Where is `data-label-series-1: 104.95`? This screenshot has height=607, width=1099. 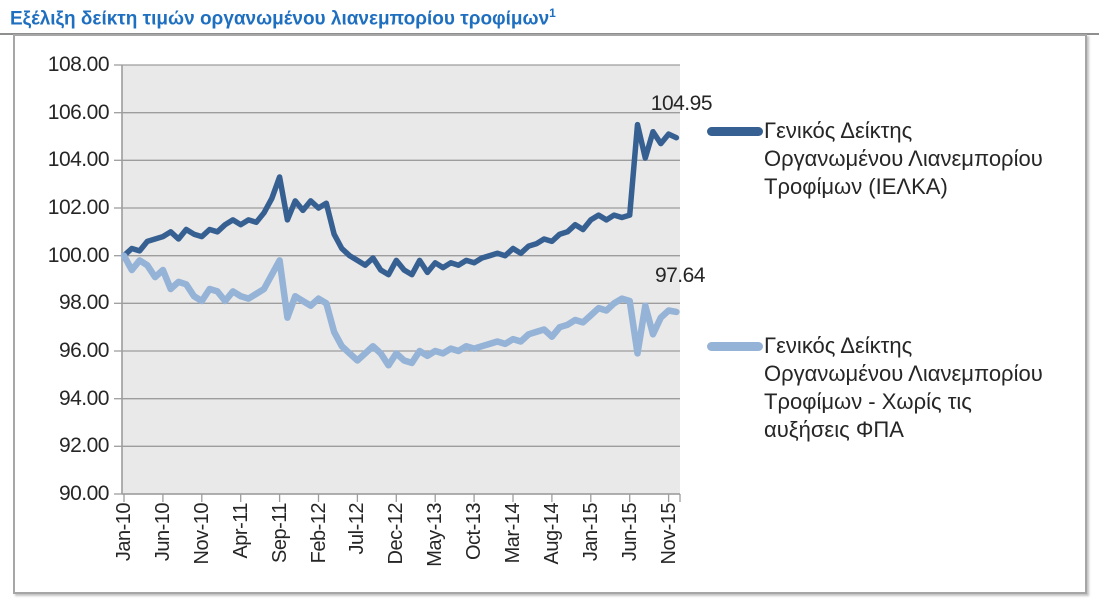
data-label-series-1: 104.95 is located at coordinates (681, 103).